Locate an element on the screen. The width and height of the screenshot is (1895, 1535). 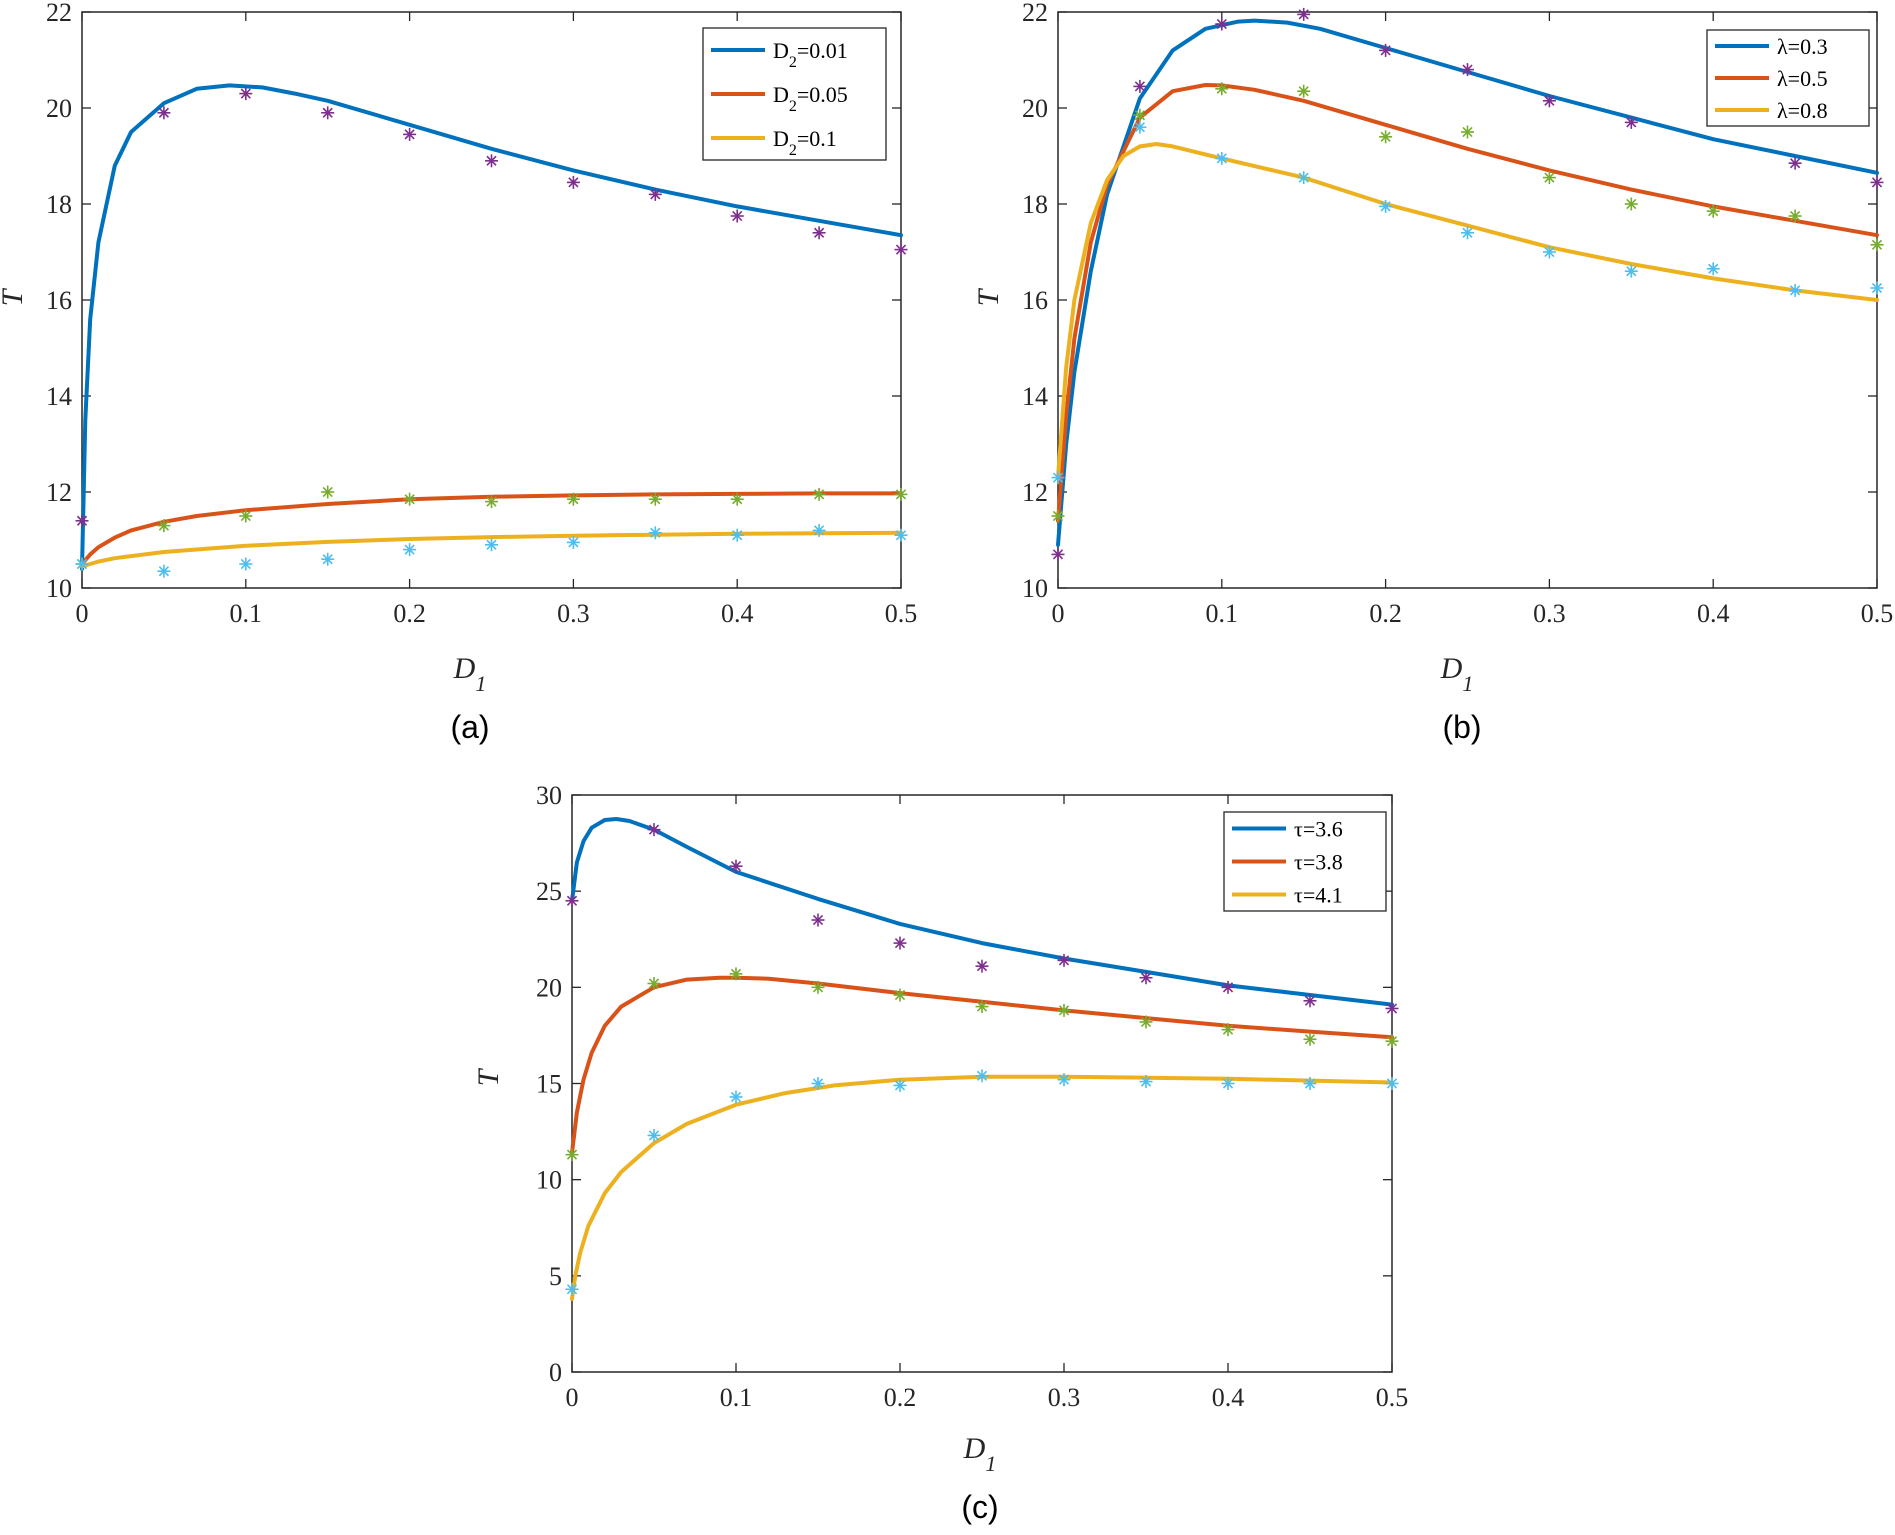
panel-b-legend: λ=0.3 λ=0.5 λ=0.8 is located at coordinates (1788, 78).